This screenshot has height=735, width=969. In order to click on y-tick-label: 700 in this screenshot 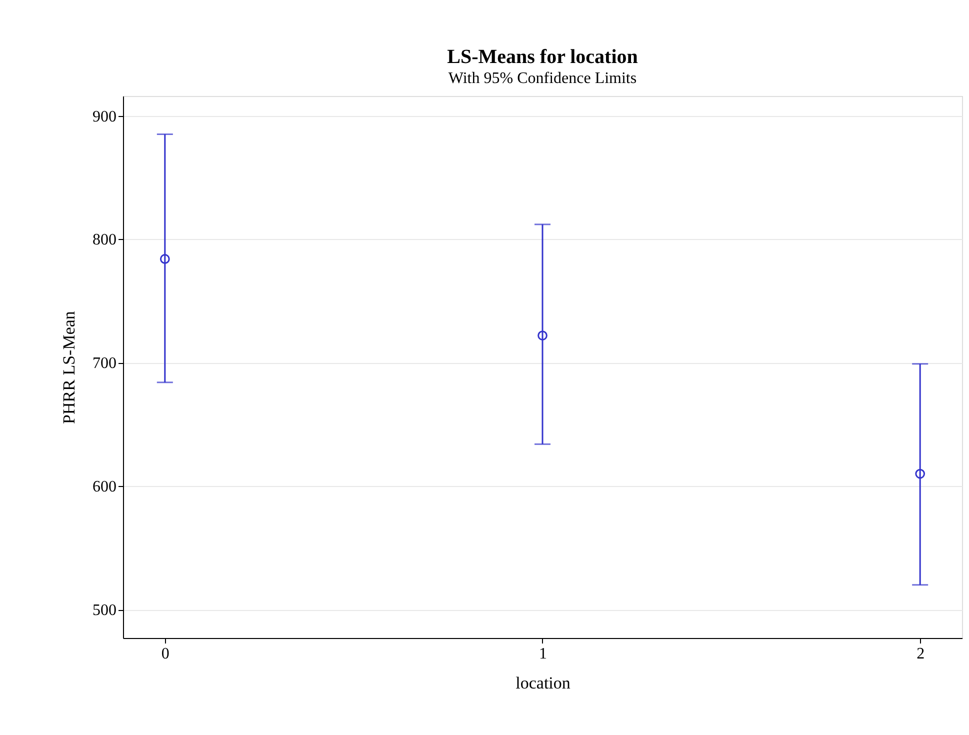, I will do `click(104, 363)`.